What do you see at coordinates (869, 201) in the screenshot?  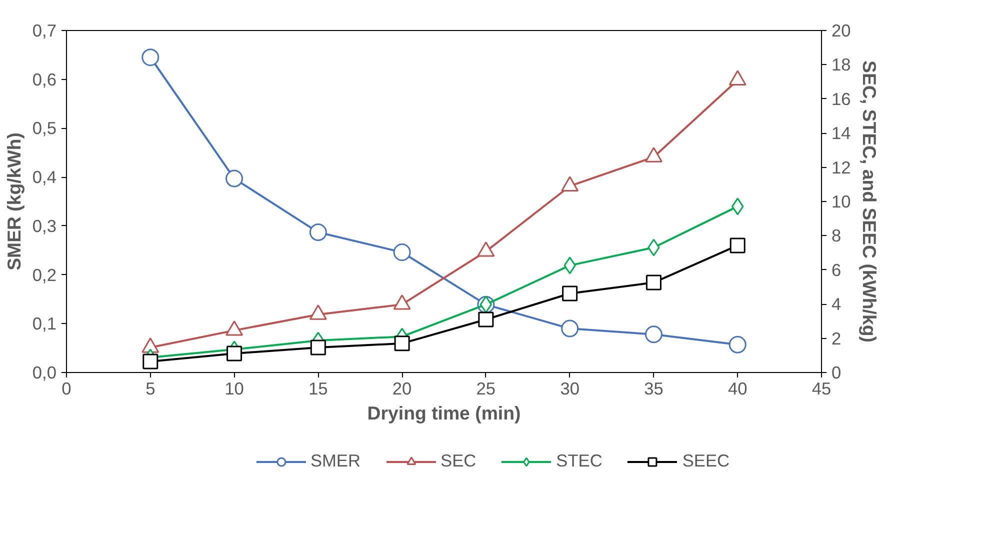 I see `y2-axis-title: SEC, STEC, and SEEC (kWh/kg)` at bounding box center [869, 201].